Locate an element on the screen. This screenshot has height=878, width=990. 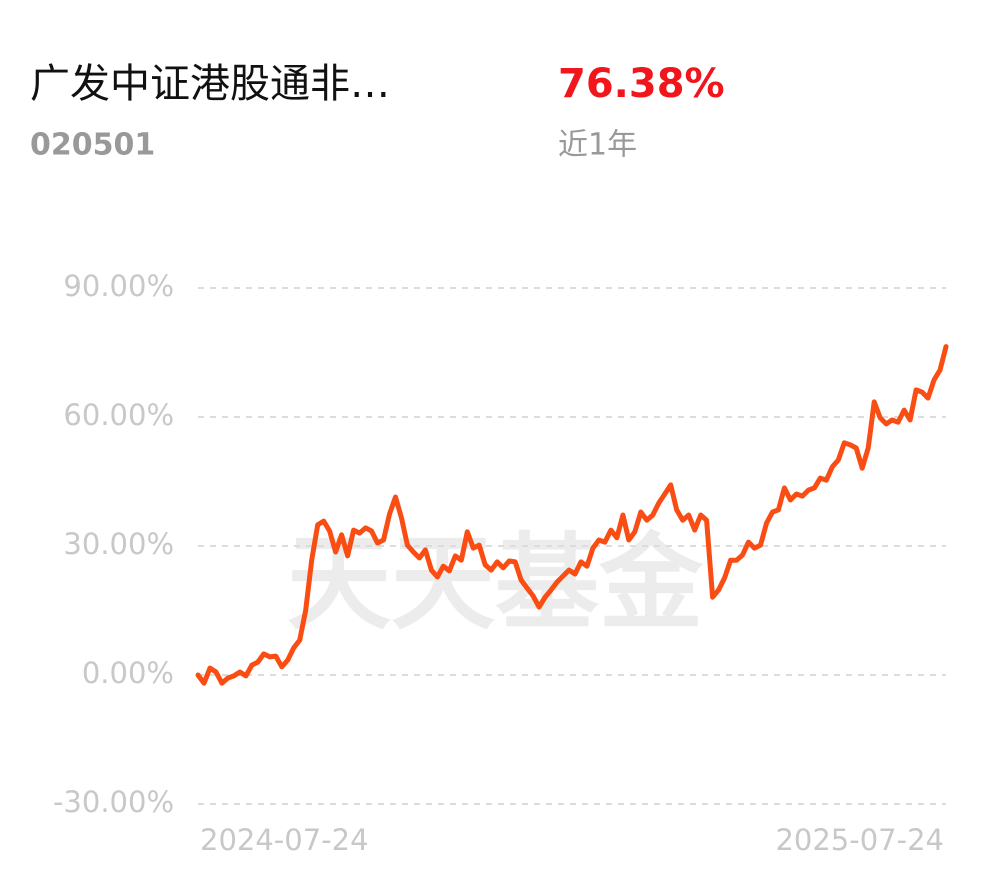
y-tick-label: 60.00% is located at coordinates (118, 415).